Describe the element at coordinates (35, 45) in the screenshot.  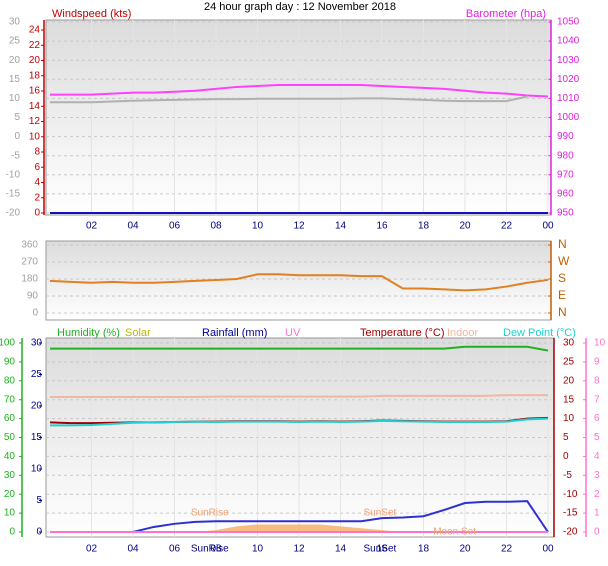
I see `y-tick-label: 22` at that location.